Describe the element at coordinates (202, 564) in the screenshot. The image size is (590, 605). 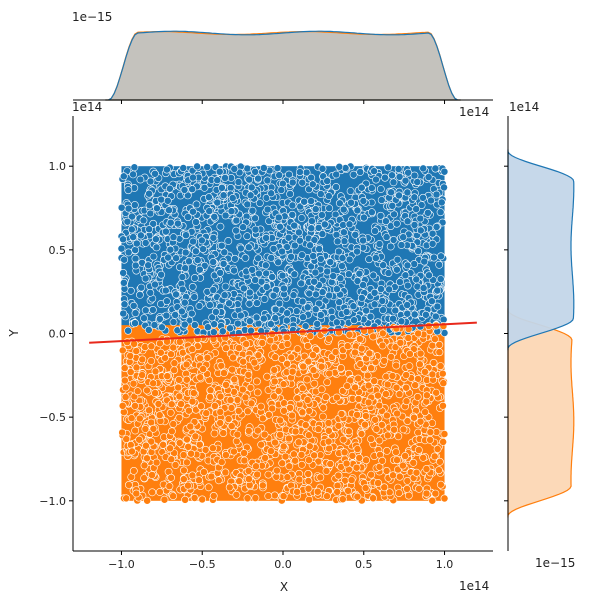
I see `x-tick-label: −0.5` at that location.